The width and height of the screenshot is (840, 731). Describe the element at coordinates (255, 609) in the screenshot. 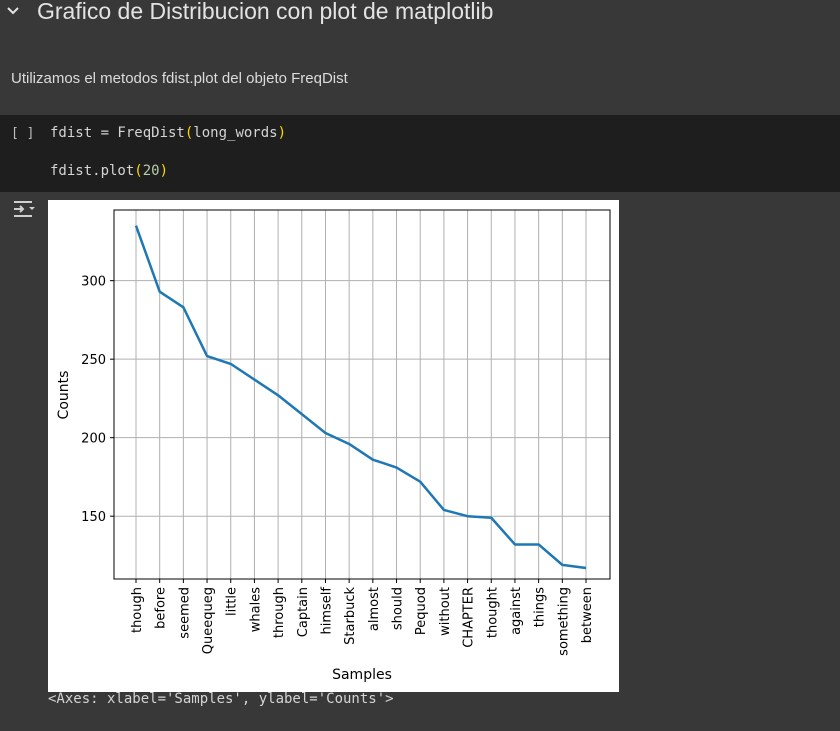

I see `x-tick-label: whales` at that location.